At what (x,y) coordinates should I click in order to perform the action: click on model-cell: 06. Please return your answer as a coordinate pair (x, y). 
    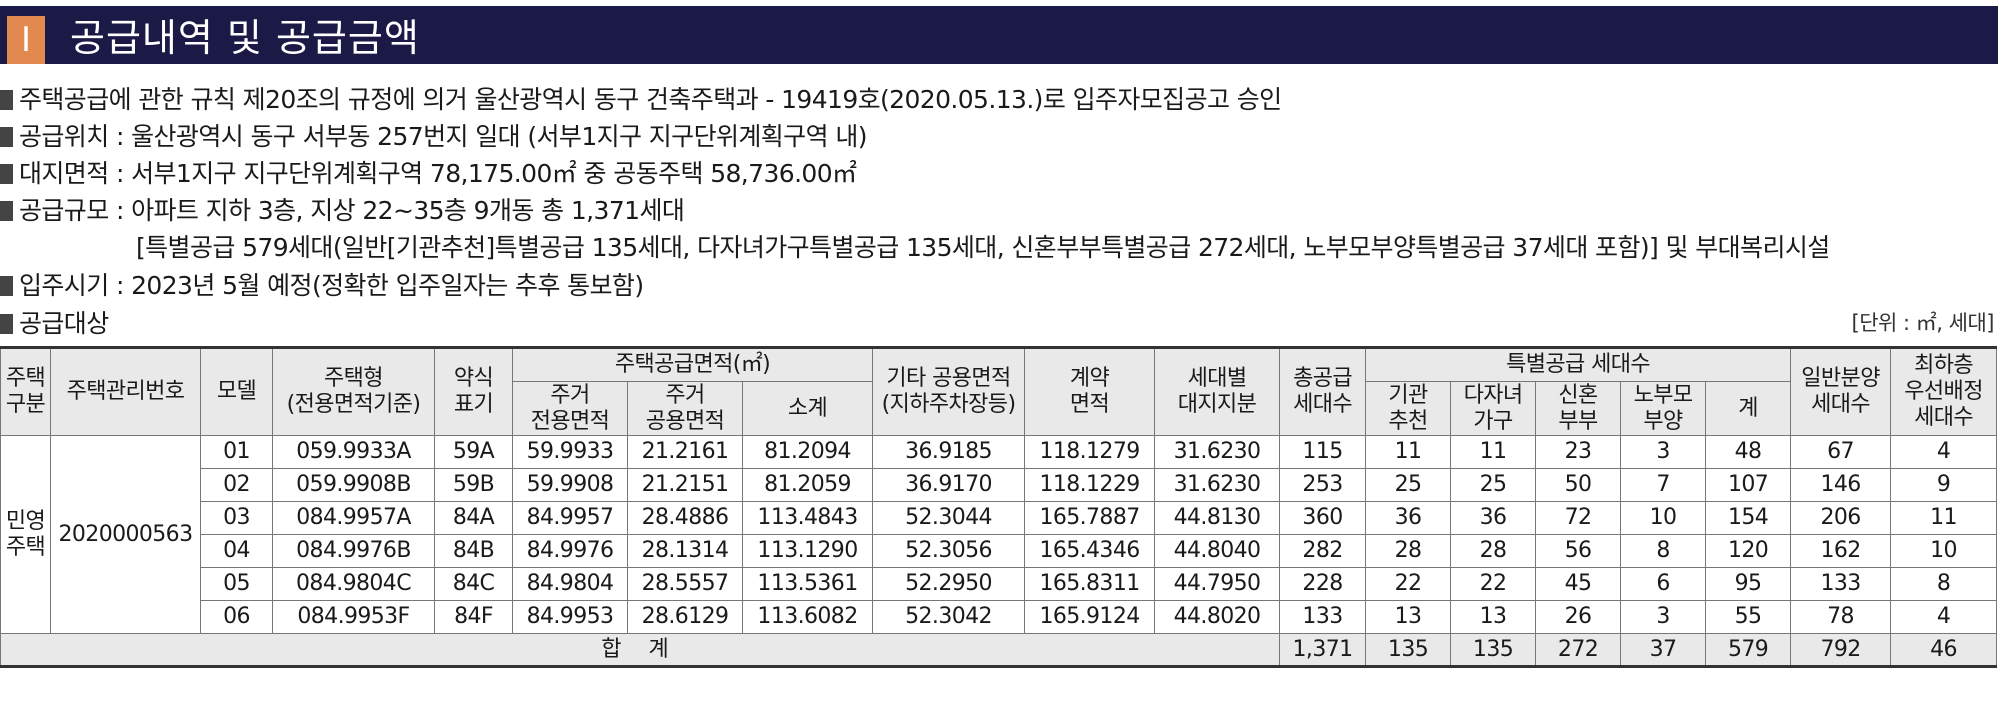
    Looking at the image, I should click on (236, 617).